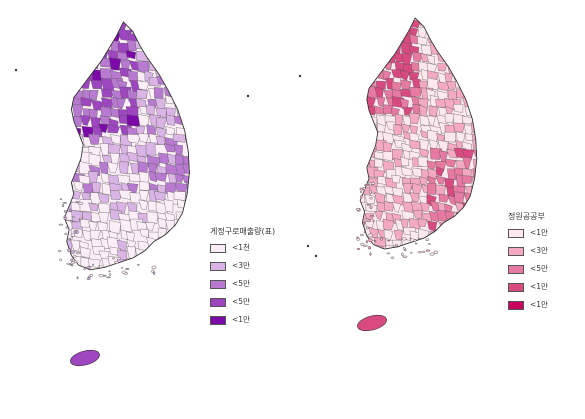 This screenshot has height=419, width=585. I want to click on legend-right-title: 정원공공부, so click(526, 216).